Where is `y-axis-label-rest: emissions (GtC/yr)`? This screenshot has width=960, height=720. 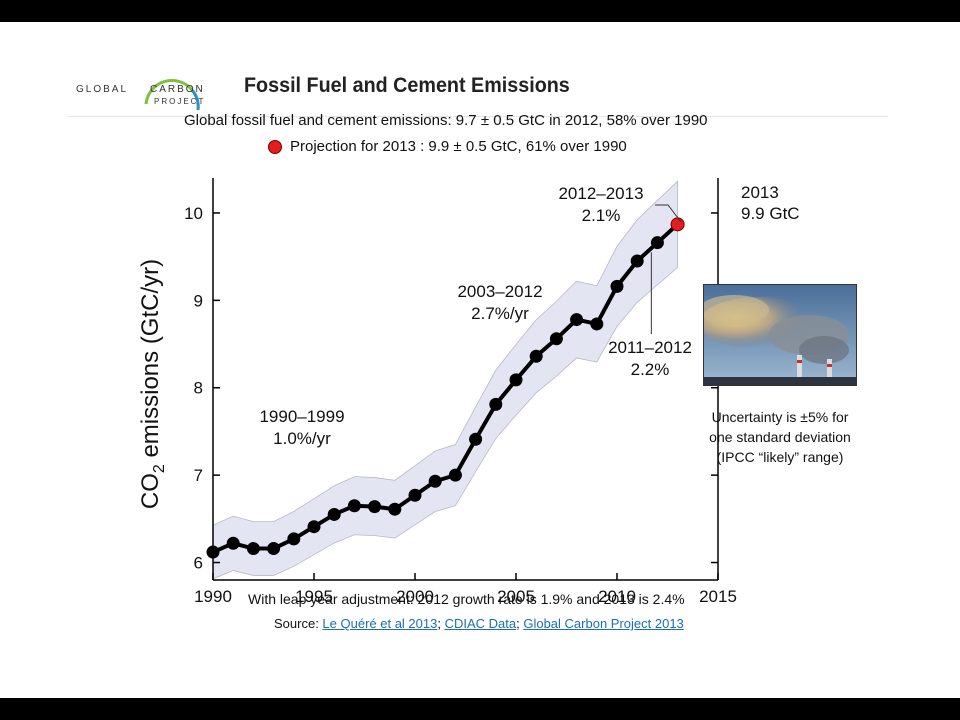
y-axis-label-rest: emissions (GtC/yr) is located at coordinates (150, 361).